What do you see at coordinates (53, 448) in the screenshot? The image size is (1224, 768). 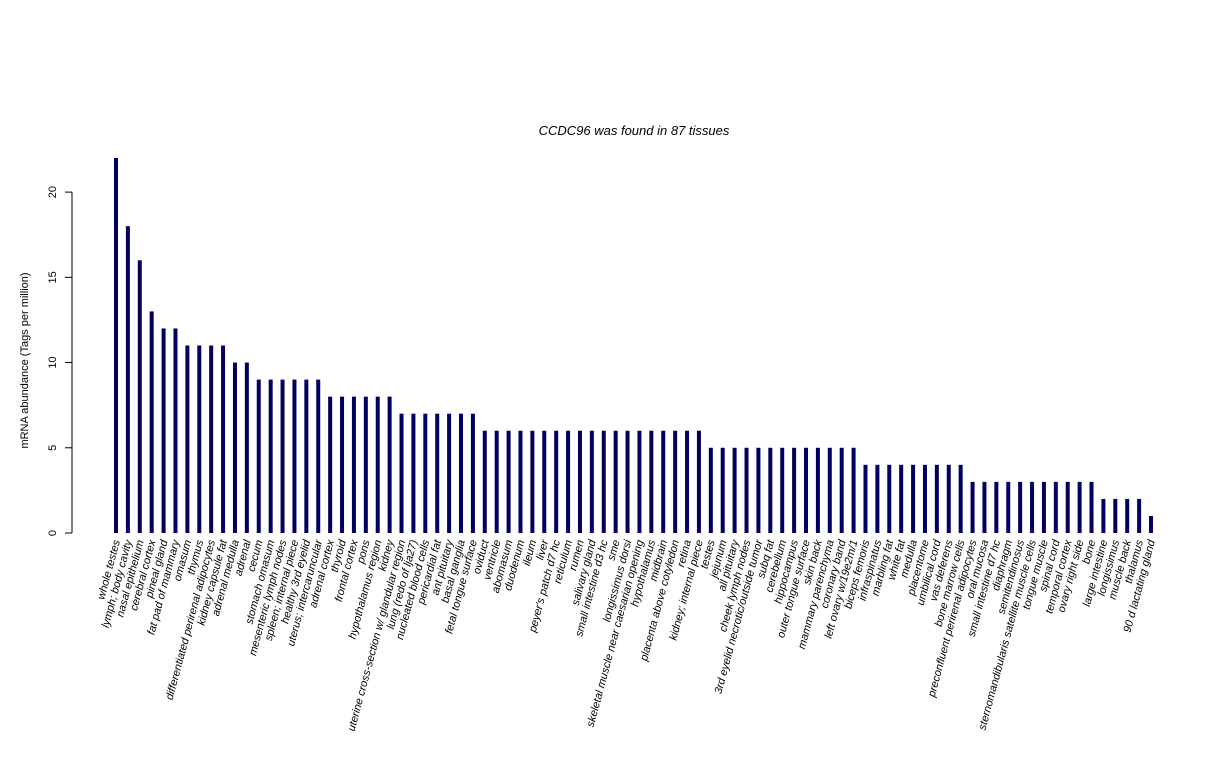 I see `y-tick-label: 5` at bounding box center [53, 448].